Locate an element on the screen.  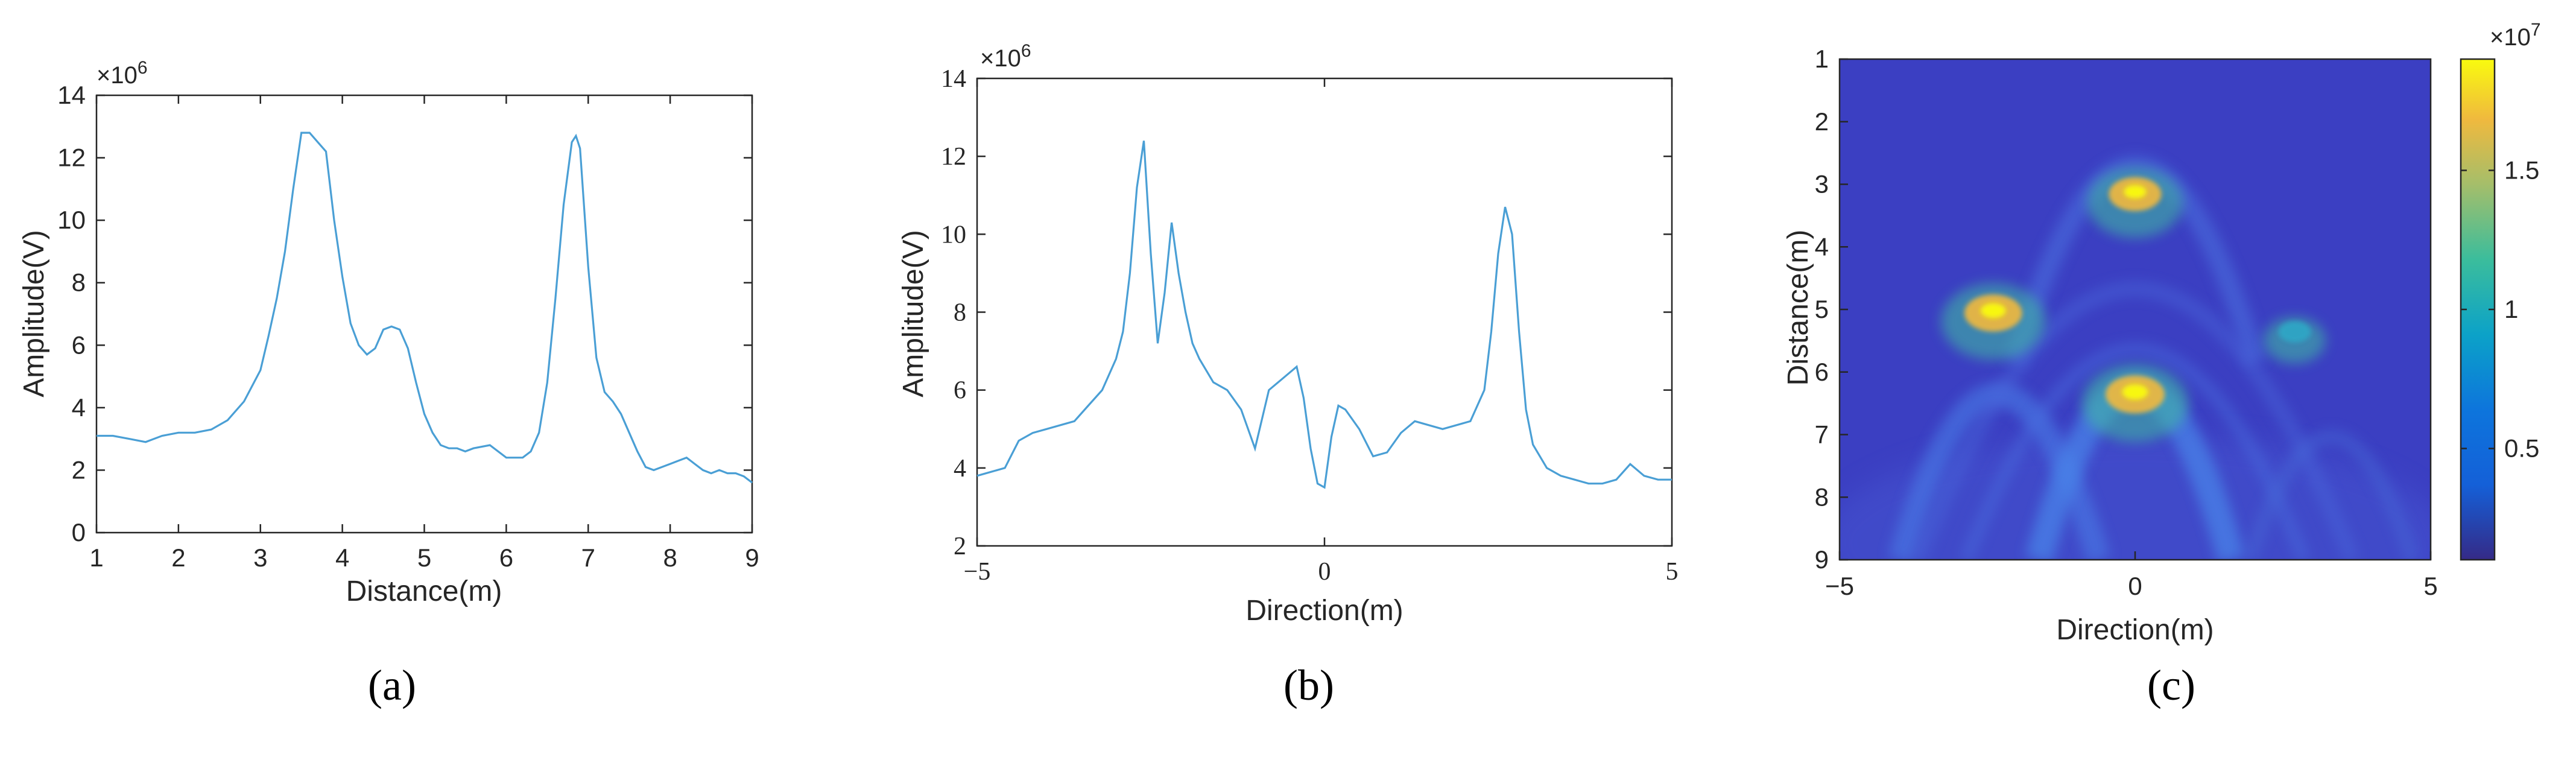
x-tick-label: 3 is located at coordinates (260, 557).